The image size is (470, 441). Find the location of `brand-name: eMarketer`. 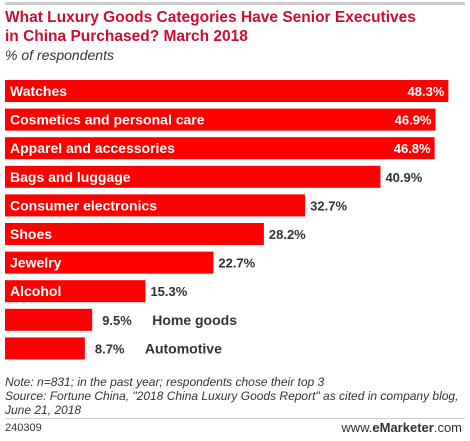

brand-name: eMarketer is located at coordinates (403, 427).